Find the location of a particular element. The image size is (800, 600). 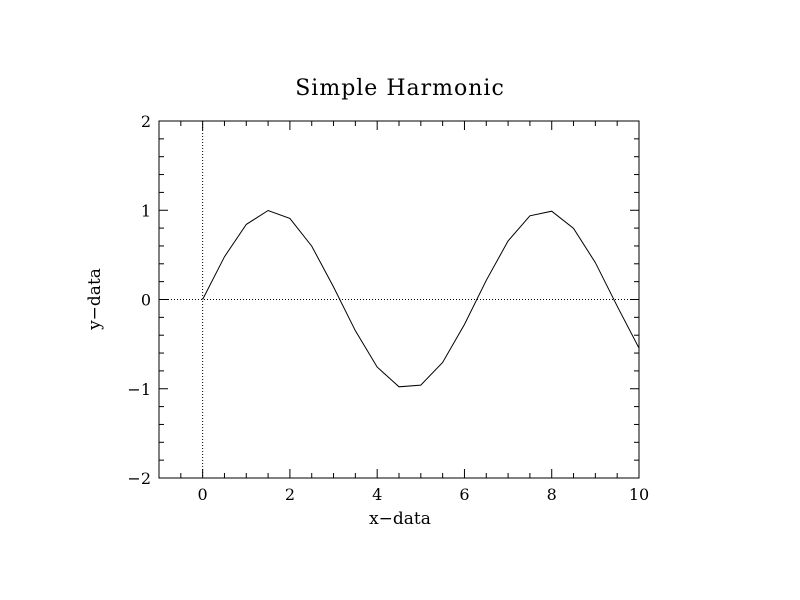

y-tick-label: −1 is located at coordinates (139, 389).